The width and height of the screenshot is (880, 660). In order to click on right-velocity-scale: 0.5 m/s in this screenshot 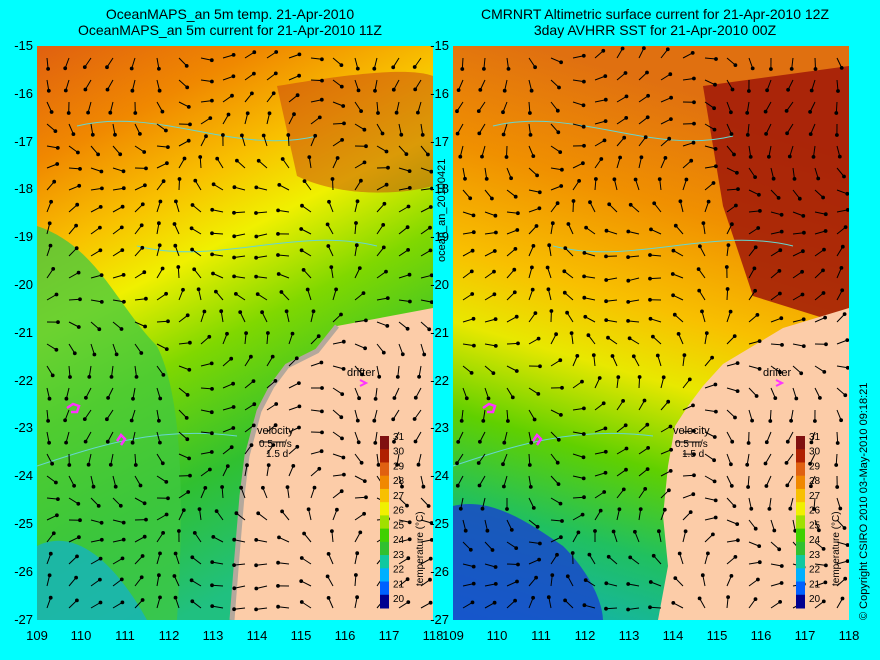, I will do `click(691, 444)`.